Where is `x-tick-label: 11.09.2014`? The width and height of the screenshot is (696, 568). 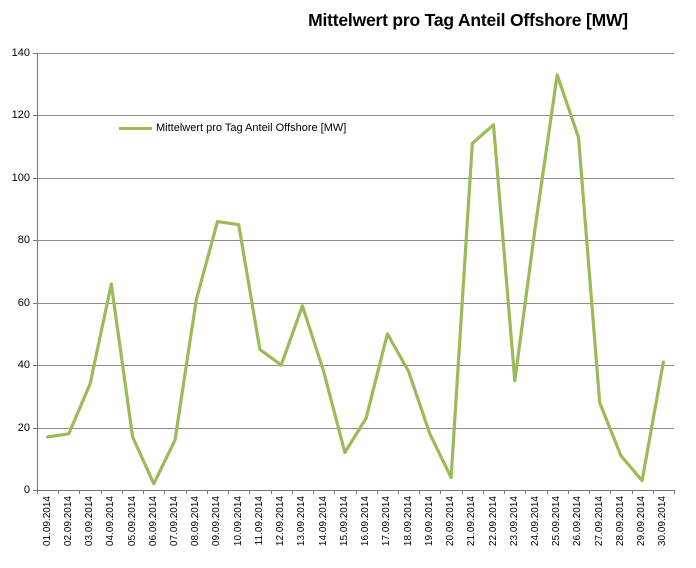
x-tick-label: 11.09.2014 is located at coordinates (259, 521).